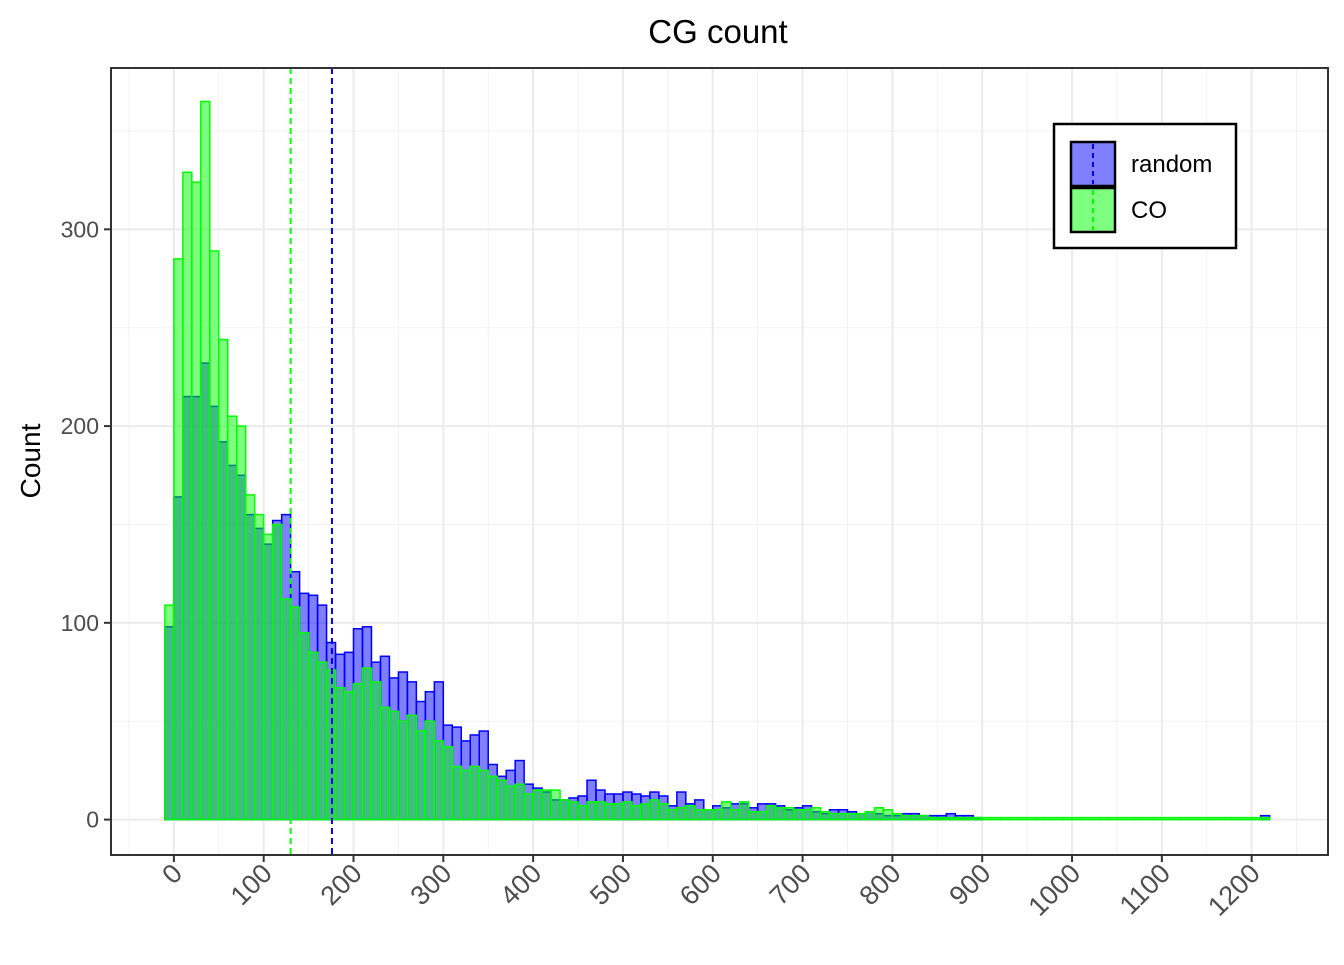 This screenshot has height=965, width=1344. What do you see at coordinates (1149, 210) in the screenshot?
I see `legend-label-CO: CO` at bounding box center [1149, 210].